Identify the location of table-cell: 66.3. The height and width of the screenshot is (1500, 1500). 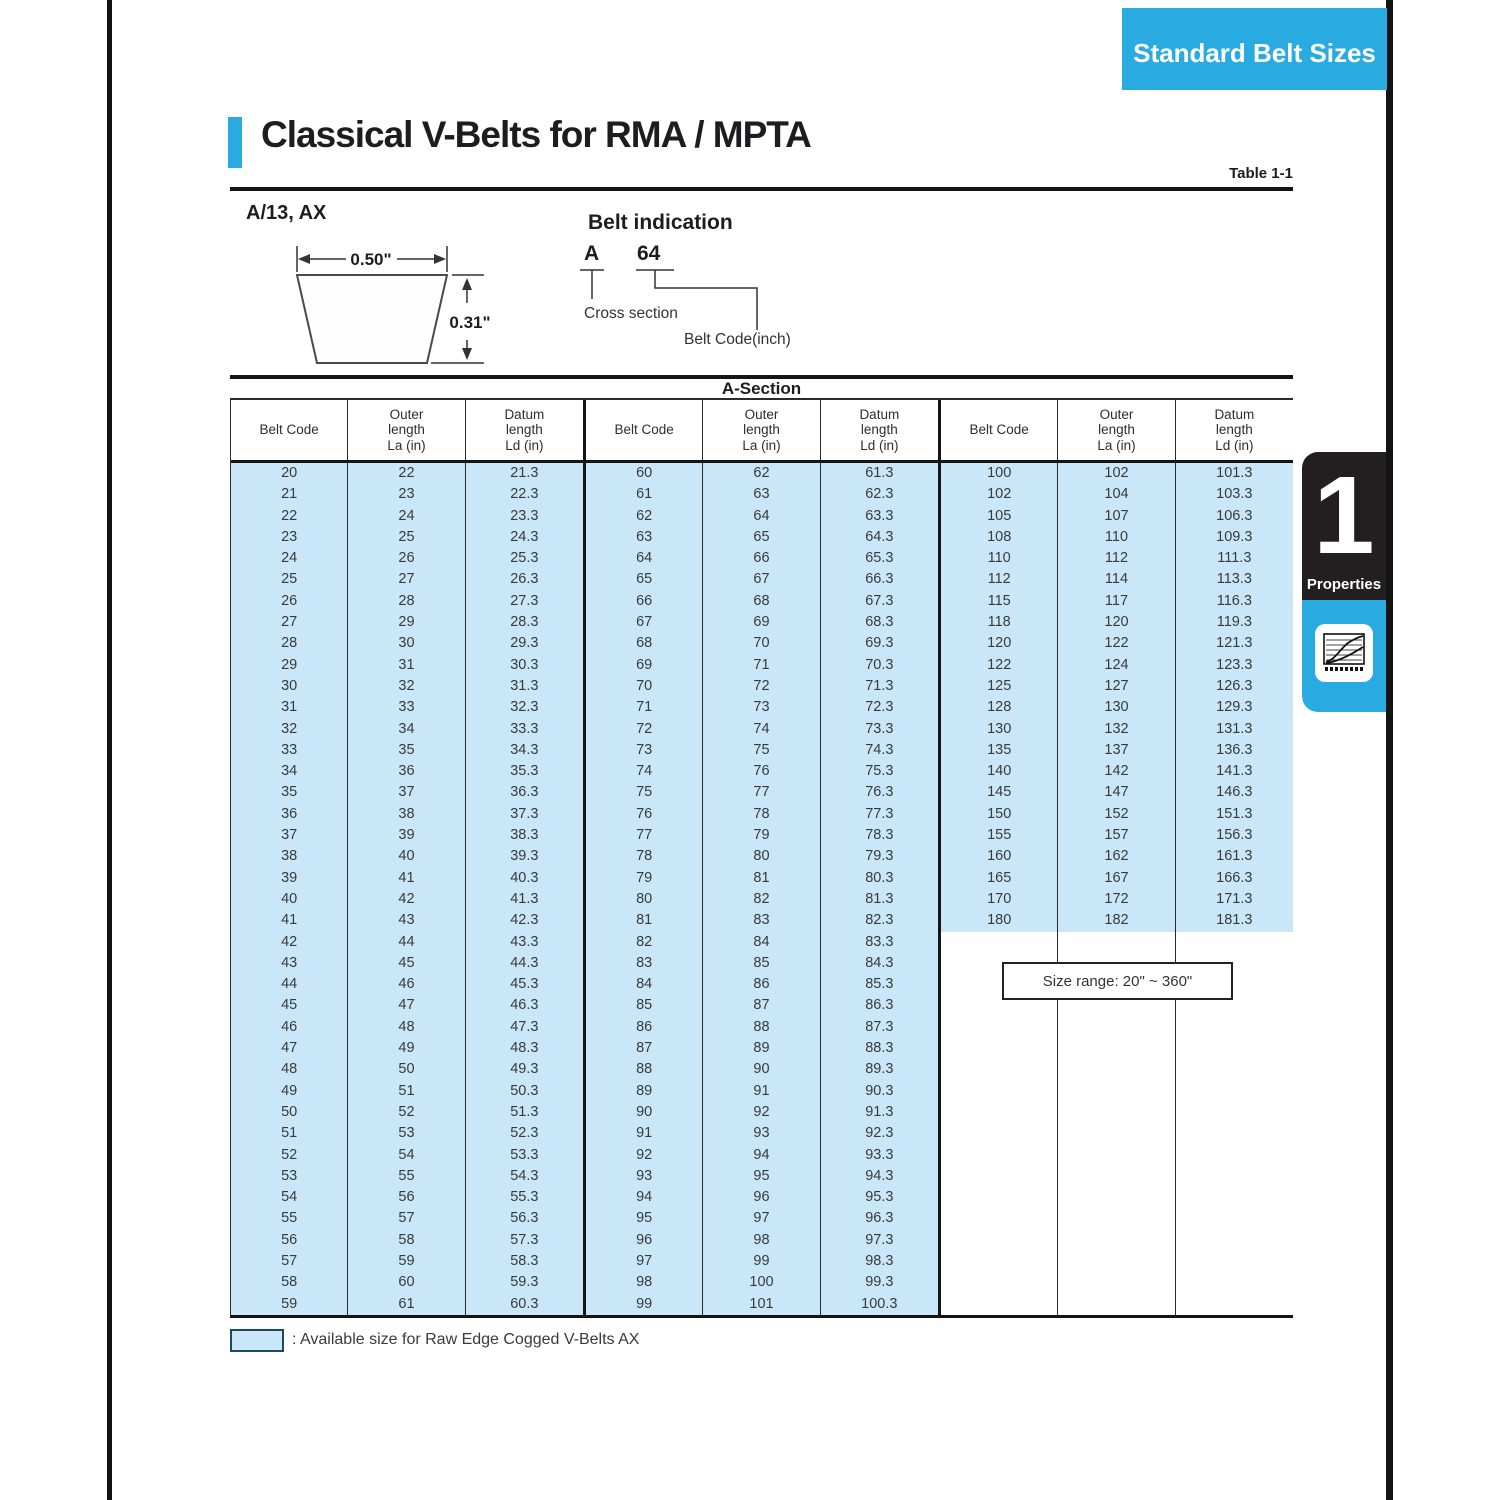
(879, 580).